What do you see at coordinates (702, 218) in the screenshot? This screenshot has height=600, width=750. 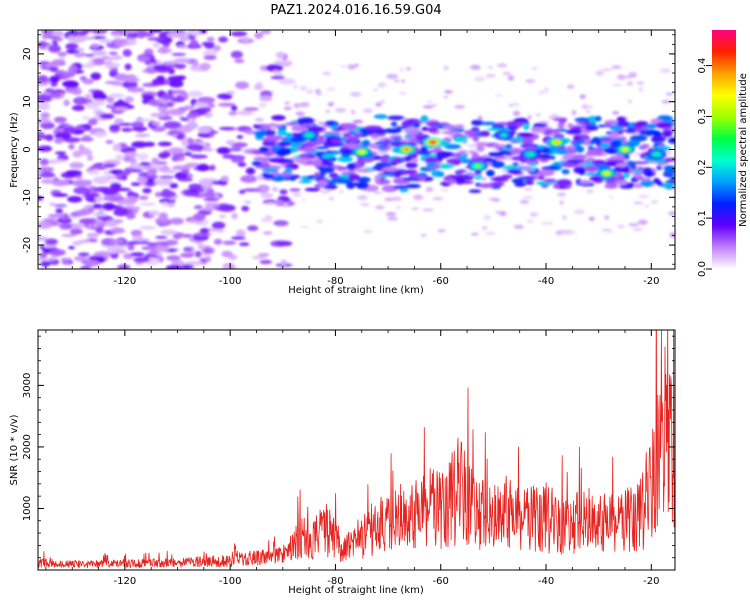 I see `colorbar-tick-label: 0.1` at bounding box center [702, 218].